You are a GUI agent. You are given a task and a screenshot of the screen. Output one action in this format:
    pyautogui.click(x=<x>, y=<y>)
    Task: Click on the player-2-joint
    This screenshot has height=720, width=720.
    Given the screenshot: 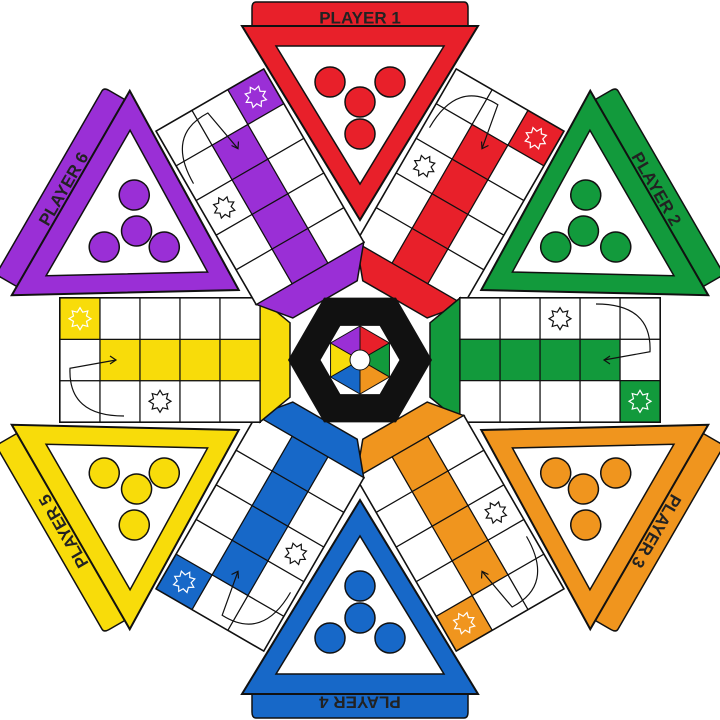 What is the action you would take?
    pyautogui.click(x=445, y=360)
    